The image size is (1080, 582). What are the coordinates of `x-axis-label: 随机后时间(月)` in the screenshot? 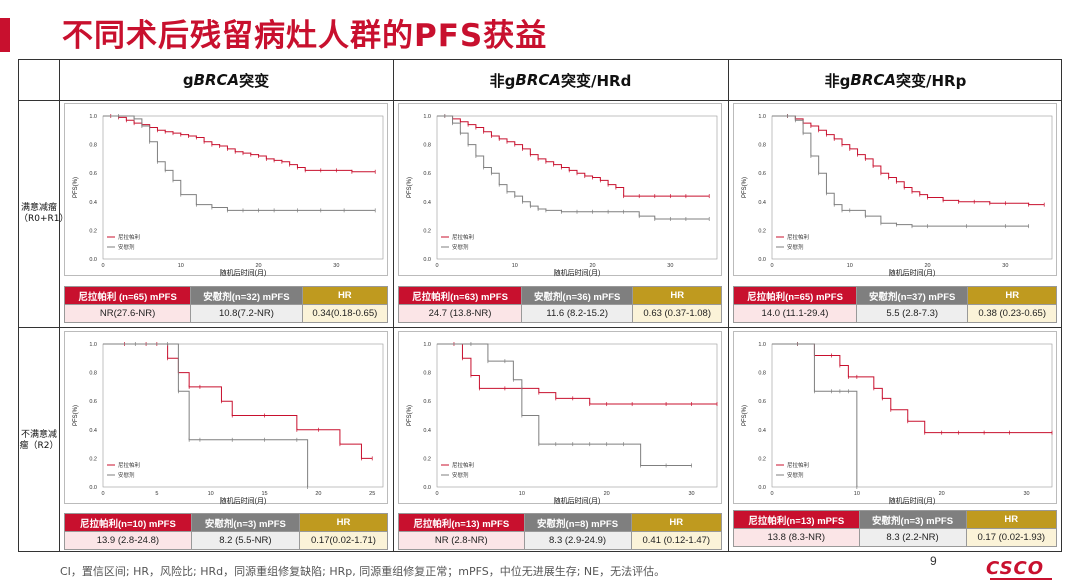 It's located at (243, 272).